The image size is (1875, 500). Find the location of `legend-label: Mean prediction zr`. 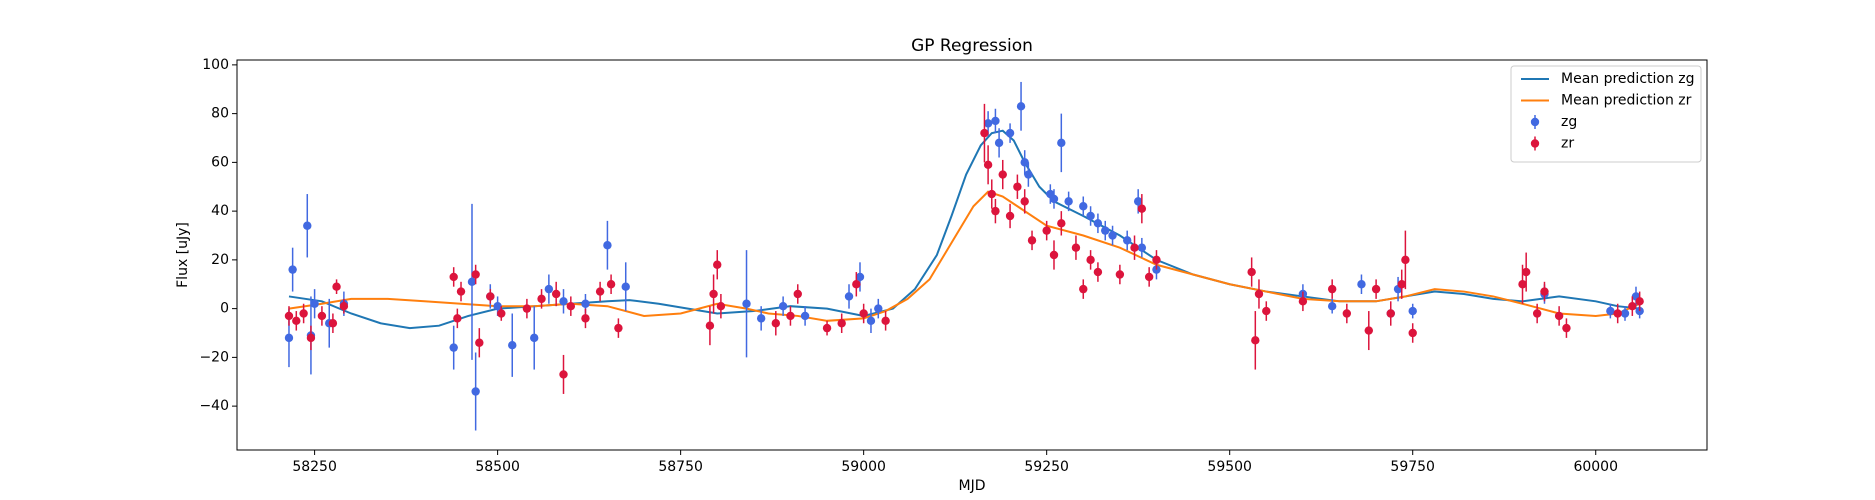

legend-label: Mean prediction zr is located at coordinates (1626, 101).